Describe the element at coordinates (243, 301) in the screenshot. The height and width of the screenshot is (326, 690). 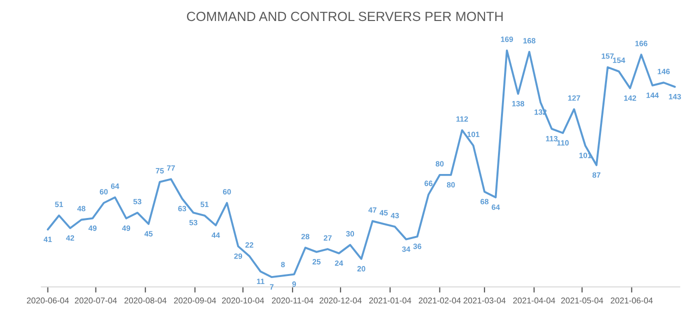
I see `x-tick-label: 2020-10-04` at that location.